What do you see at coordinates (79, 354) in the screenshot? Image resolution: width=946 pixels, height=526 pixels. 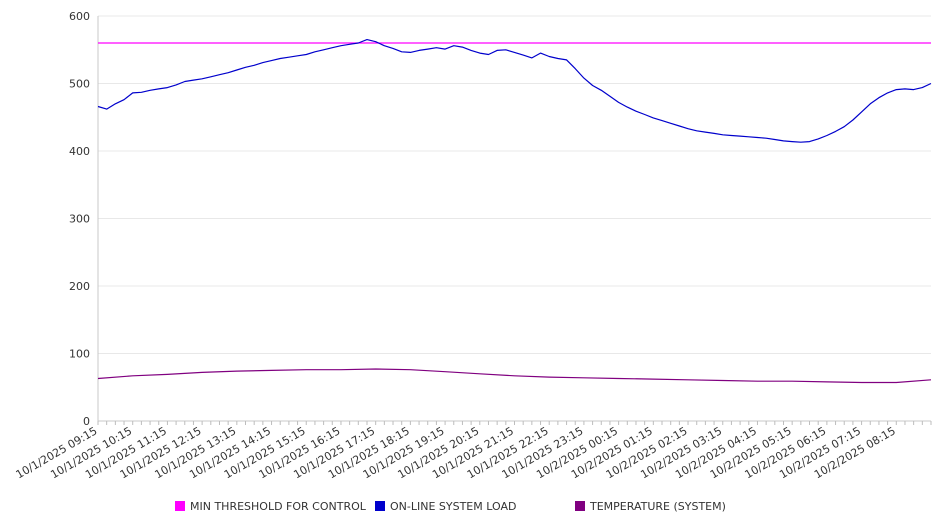 I see `y-tick-label: 100` at bounding box center [79, 354].